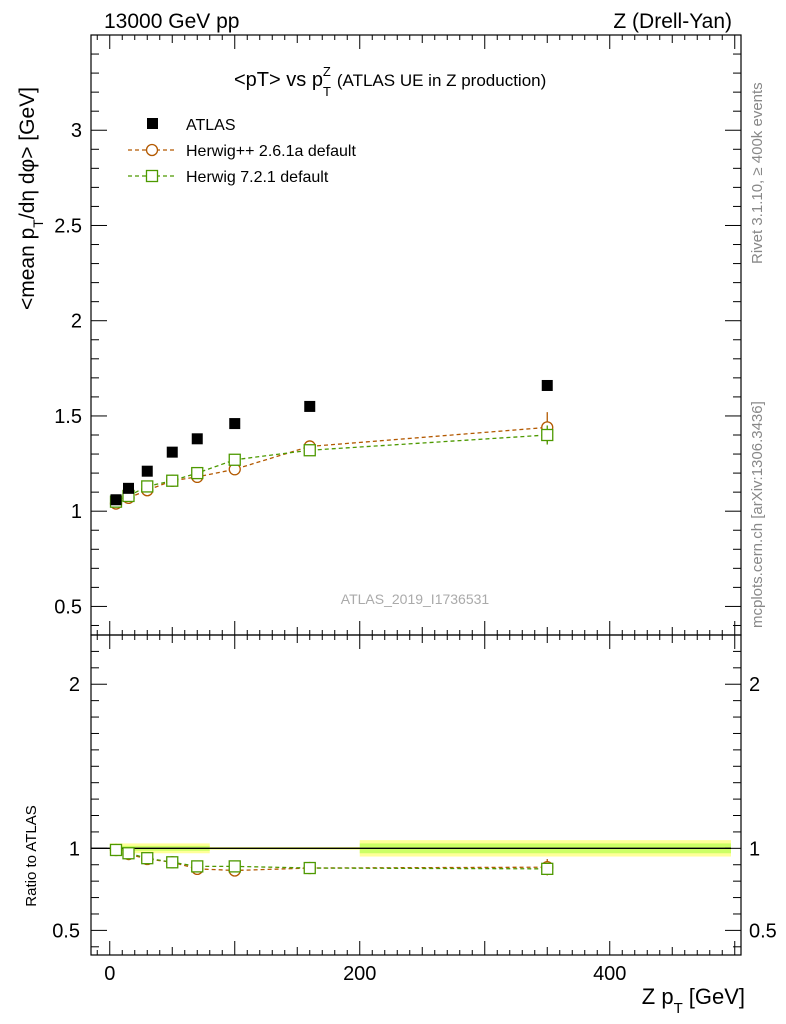 The height and width of the screenshot is (1024, 786). I want to click on x-axis-label: Z pT [GeV], so click(693, 1000).